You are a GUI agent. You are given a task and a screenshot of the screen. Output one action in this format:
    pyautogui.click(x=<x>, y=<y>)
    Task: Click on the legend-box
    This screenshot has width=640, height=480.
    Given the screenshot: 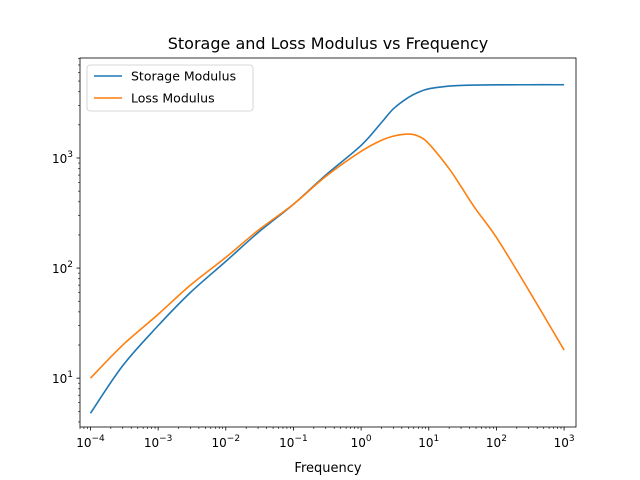 What is the action you would take?
    pyautogui.click(x=170, y=88)
    